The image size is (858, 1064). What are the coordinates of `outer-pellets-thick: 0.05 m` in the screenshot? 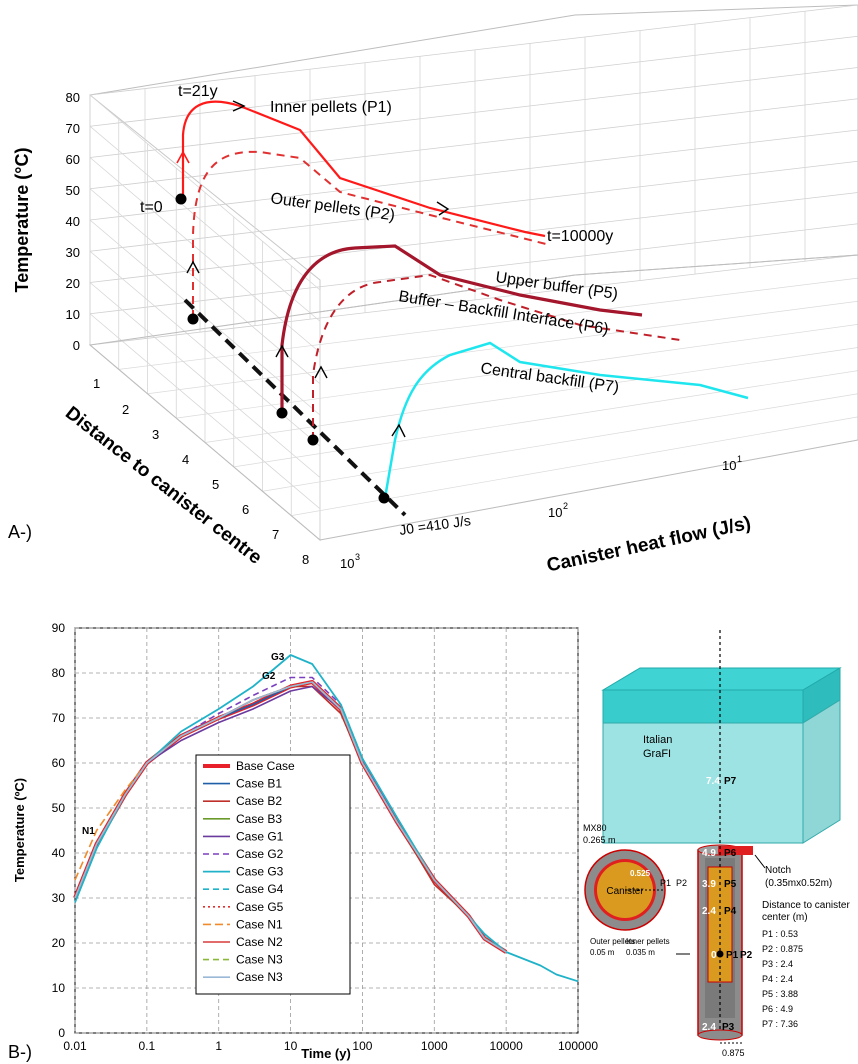 It's located at (602, 952).